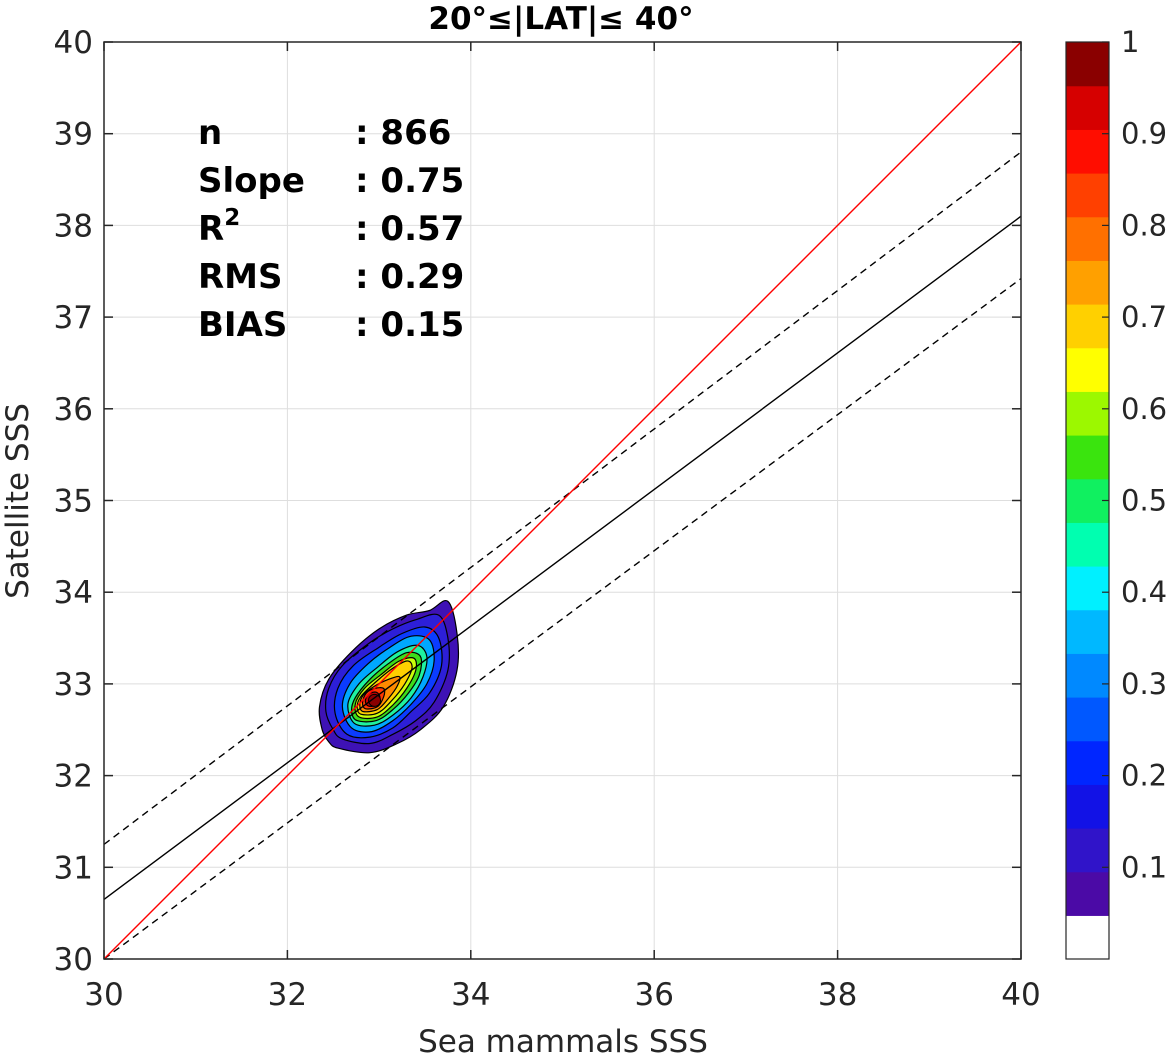 The height and width of the screenshot is (1055, 1172). What do you see at coordinates (837, 995) in the screenshot?
I see `x-tick-label: 38` at bounding box center [837, 995].